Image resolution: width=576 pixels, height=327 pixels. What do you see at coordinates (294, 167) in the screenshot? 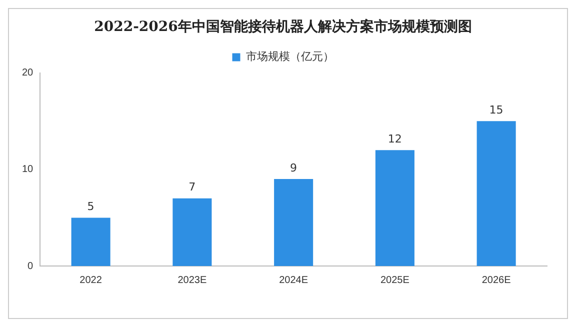
I see `data-label: 9` at bounding box center [294, 167].